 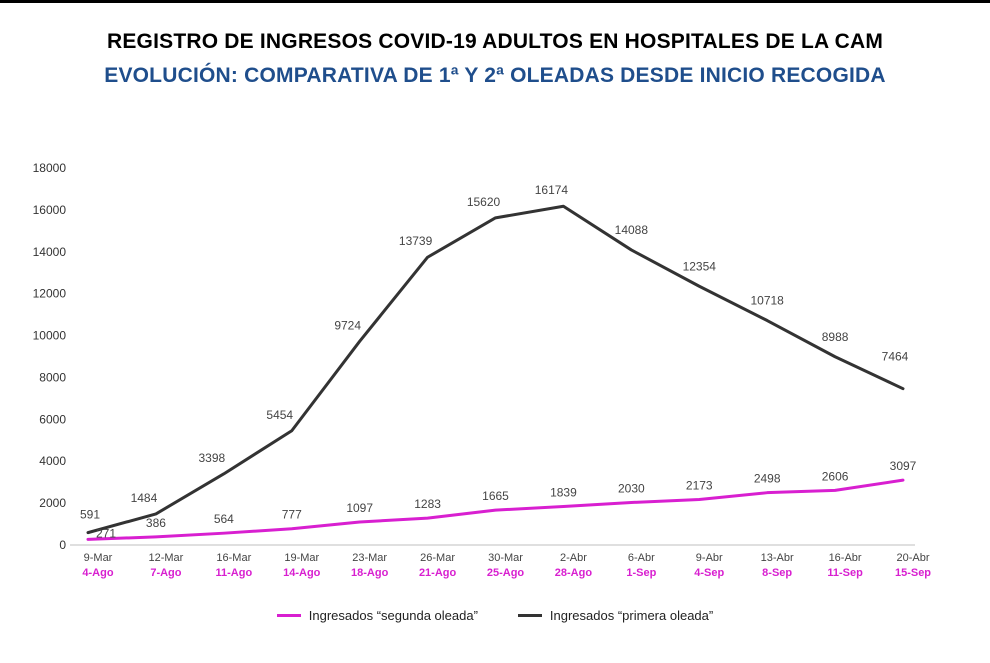 I want to click on data-label-second-wave: 2606, so click(x=835, y=476).